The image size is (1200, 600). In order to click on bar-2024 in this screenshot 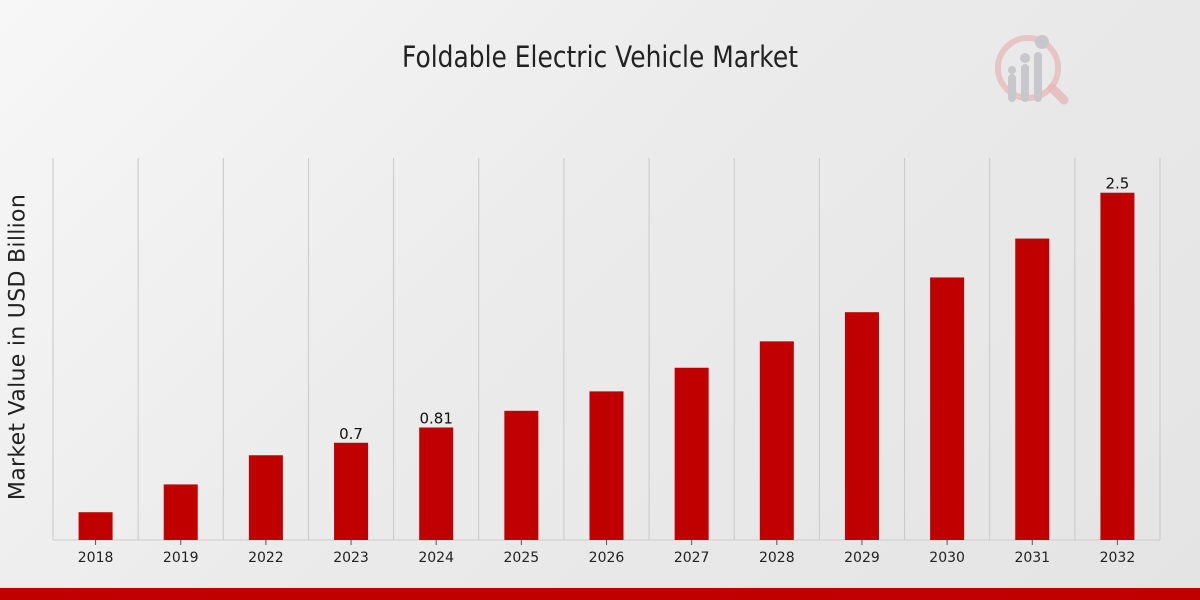, I will do `click(436, 483)`.